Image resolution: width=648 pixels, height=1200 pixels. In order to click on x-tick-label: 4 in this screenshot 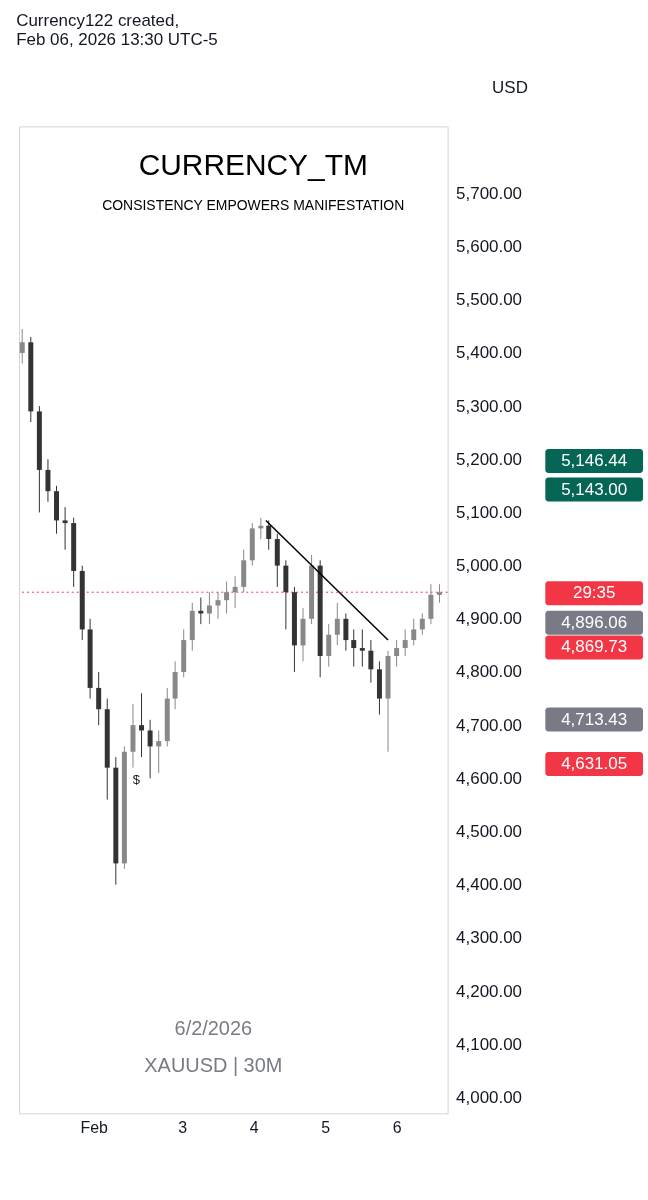, I will do `click(254, 1127)`.